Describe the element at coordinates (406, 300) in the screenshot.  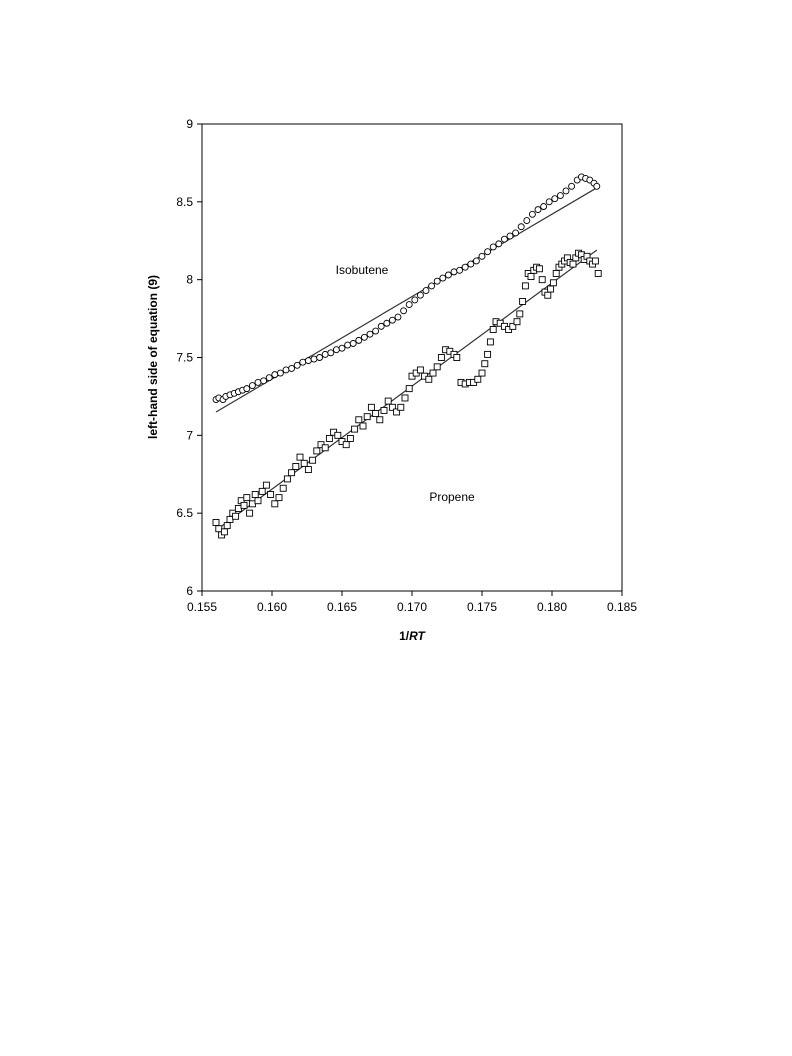
I see `fit-line-isobutene` at that location.